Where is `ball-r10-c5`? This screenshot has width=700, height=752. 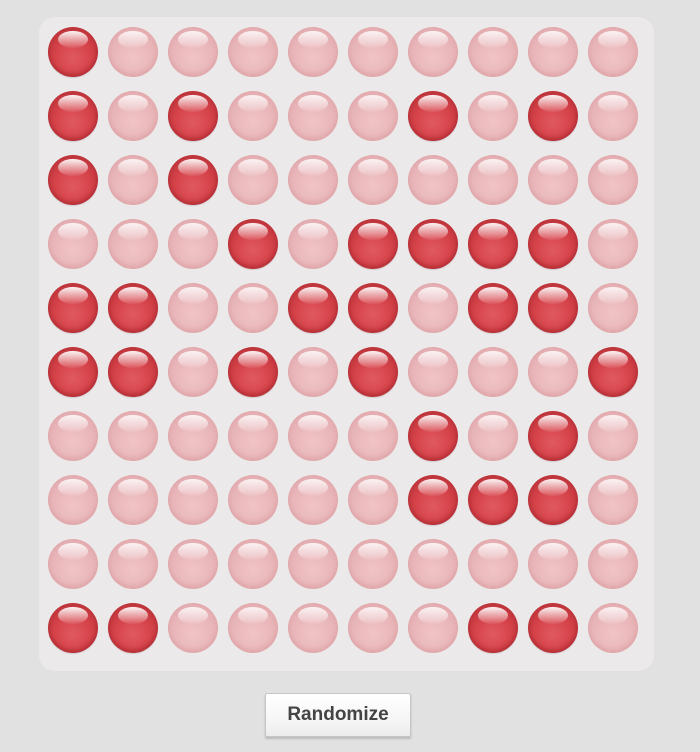 ball-r10-c5 is located at coordinates (313, 628).